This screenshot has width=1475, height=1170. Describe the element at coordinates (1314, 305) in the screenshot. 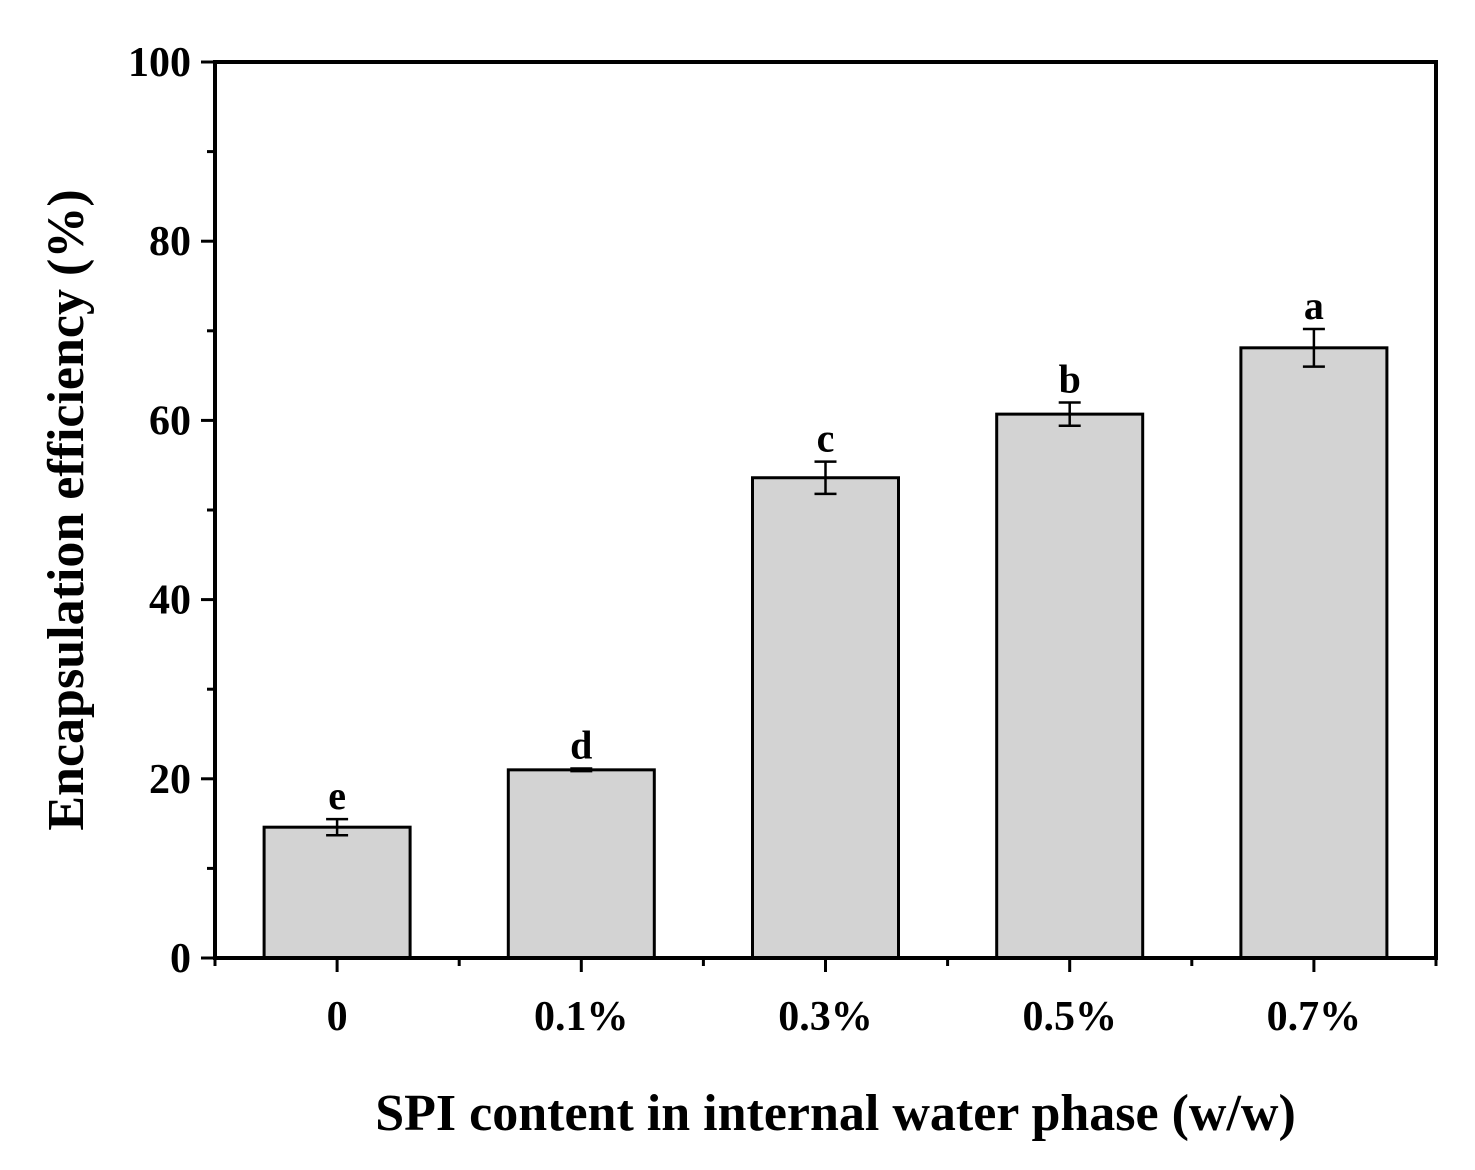

I see `significance-label-4: a` at that location.